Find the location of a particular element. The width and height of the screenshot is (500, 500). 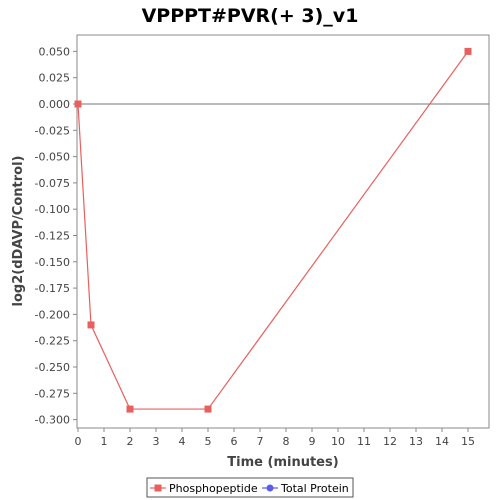

y-axis-label: log2(dDAVP/Control) is located at coordinates (18, 231).